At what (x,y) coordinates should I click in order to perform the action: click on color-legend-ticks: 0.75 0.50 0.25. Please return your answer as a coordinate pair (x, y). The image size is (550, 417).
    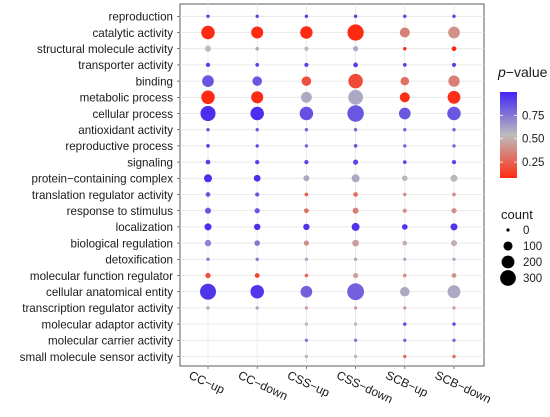
    Looking at the image, I should click on (522, 139).